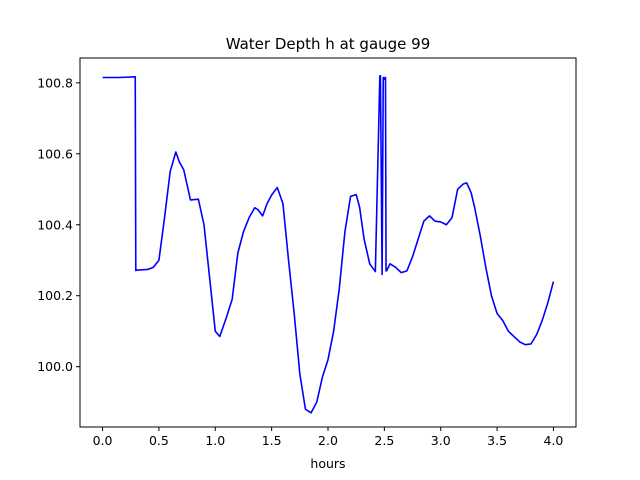 The image size is (640, 480). I want to click on x-tick-label: 3.5, so click(497, 440).